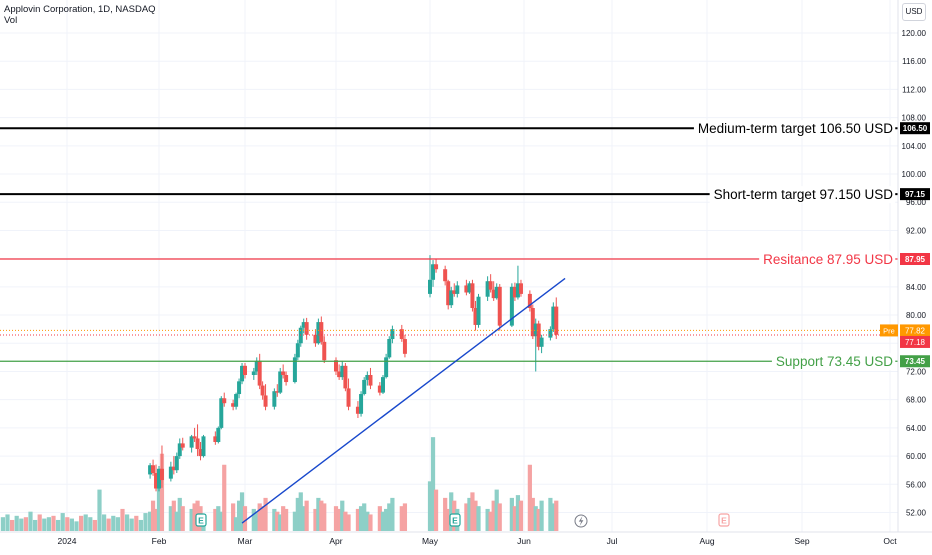 Image resolution: width=932 pixels, height=555 pixels. I want to click on symbol-title: Applovin Corporation, 1D, NASDAQ, so click(80, 9).